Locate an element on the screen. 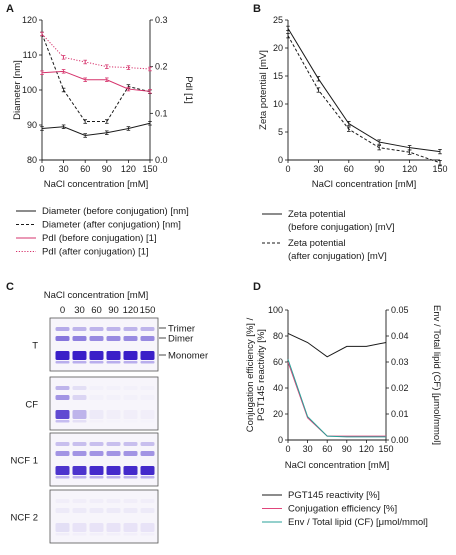  gel-band-annotation: Dimer is located at coordinates (180, 339).